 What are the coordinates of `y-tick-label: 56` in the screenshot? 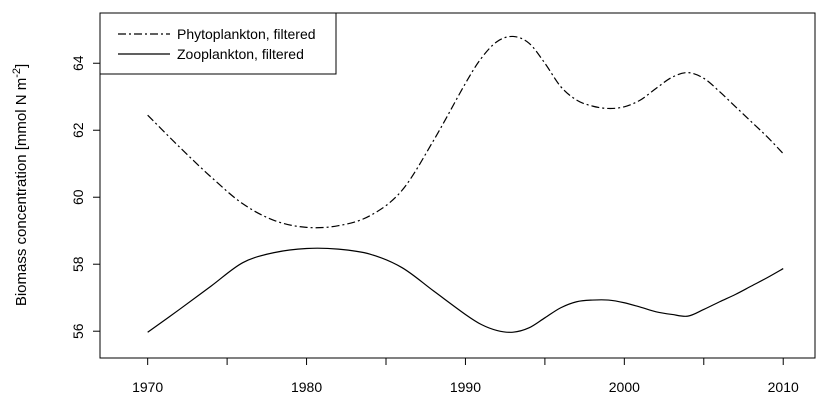 It's located at (78, 331).